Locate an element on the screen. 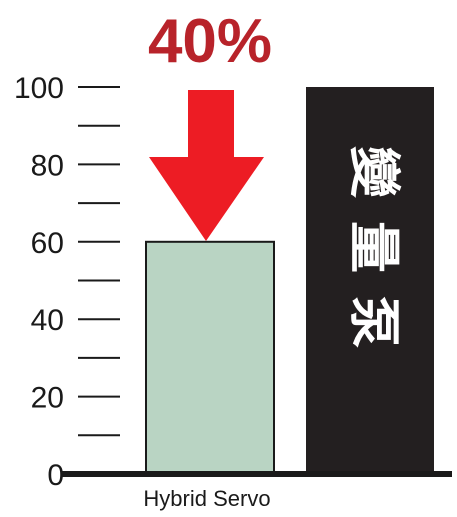  y-tick-label: 100 is located at coordinates (39, 88).